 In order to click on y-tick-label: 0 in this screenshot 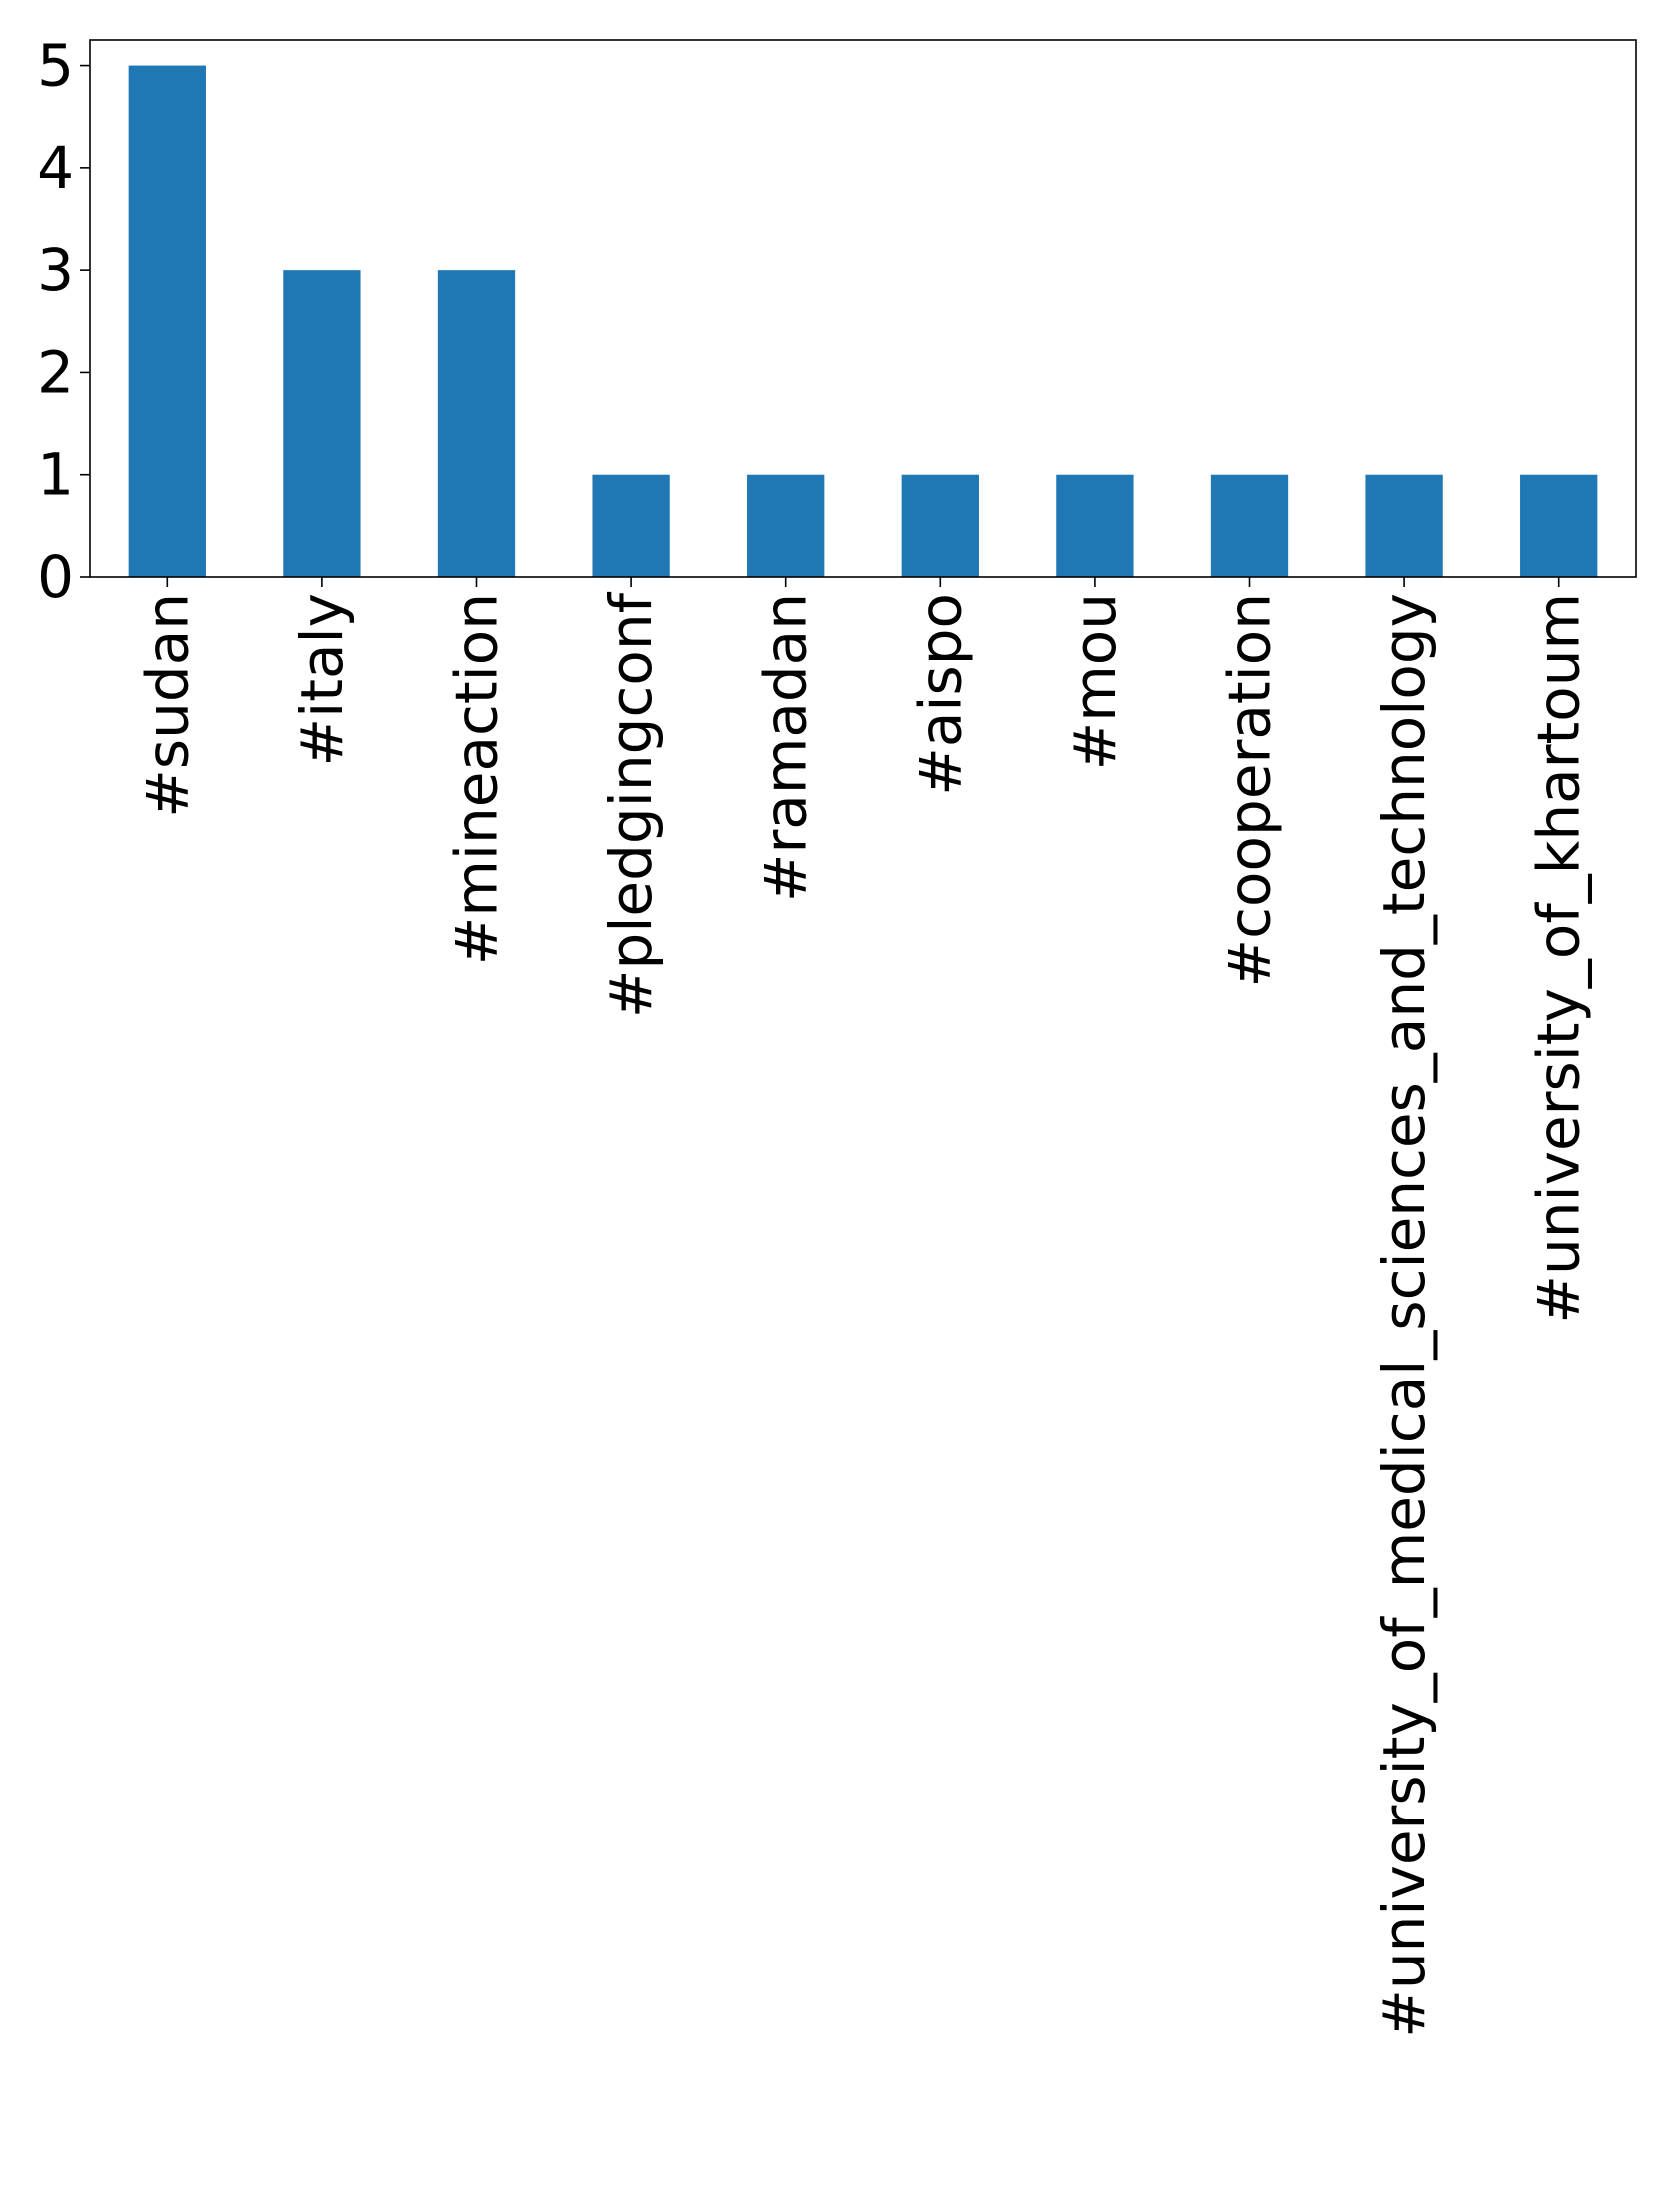, I will do `click(55, 577)`.